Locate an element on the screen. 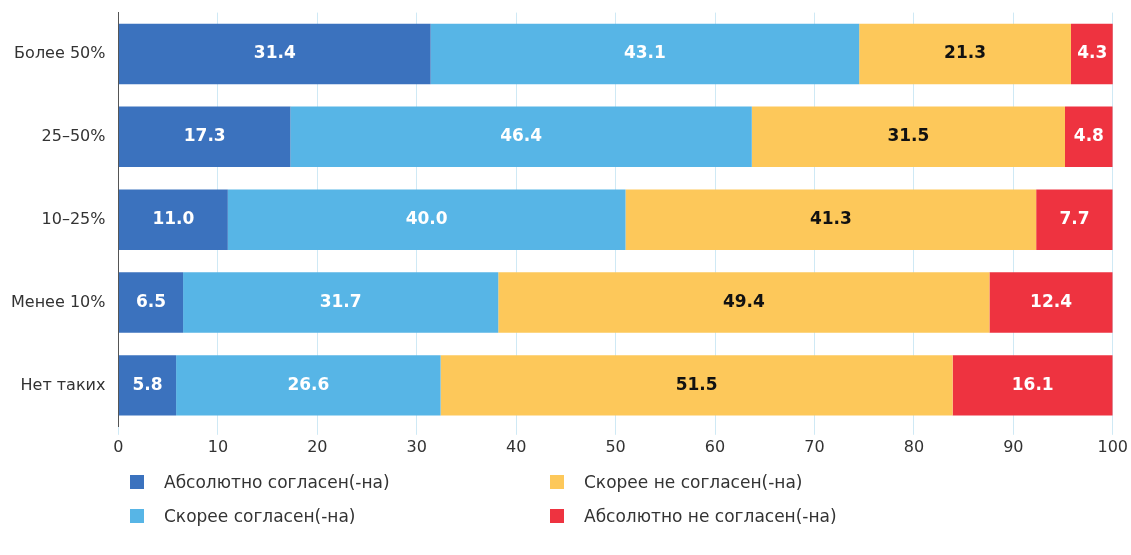 This screenshot has height=555, width=1131. data-label: 31.4 is located at coordinates (274, 52).